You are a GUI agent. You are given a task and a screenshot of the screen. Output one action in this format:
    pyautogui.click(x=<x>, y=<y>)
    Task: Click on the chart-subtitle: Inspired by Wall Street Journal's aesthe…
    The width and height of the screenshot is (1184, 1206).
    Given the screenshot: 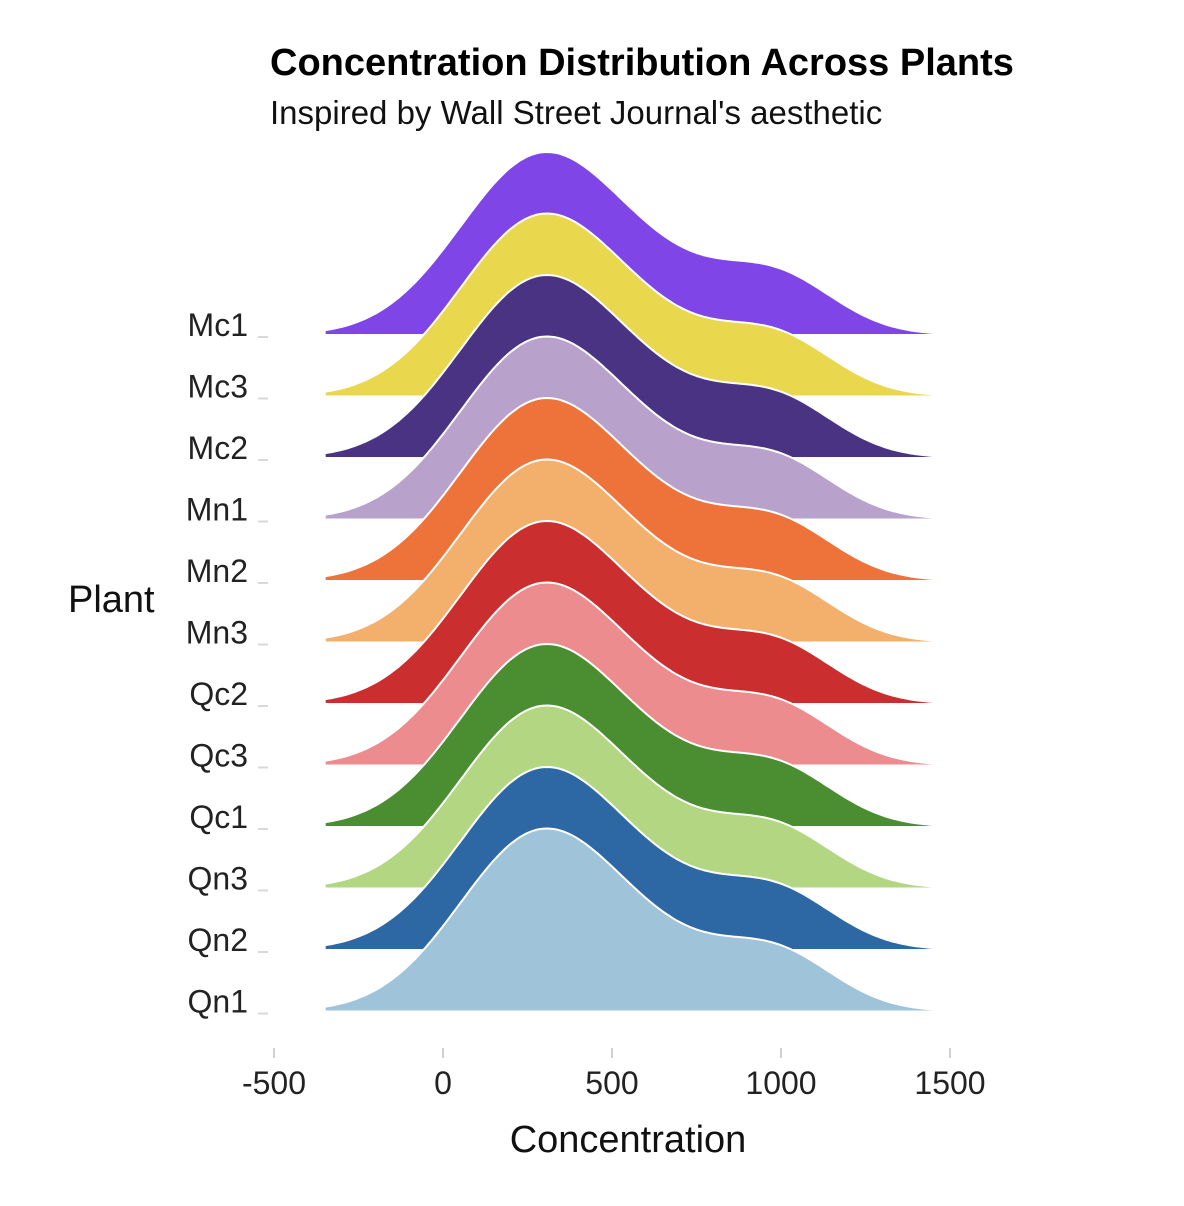 What is the action you would take?
    pyautogui.click(x=576, y=112)
    